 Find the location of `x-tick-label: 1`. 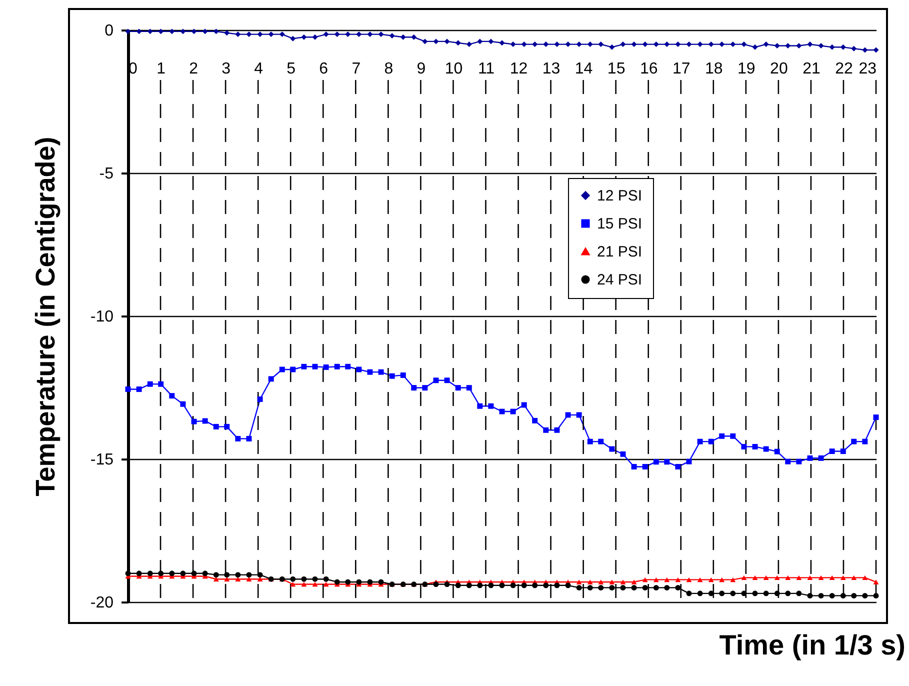

x-tick-label: 1 is located at coordinates (161, 69).